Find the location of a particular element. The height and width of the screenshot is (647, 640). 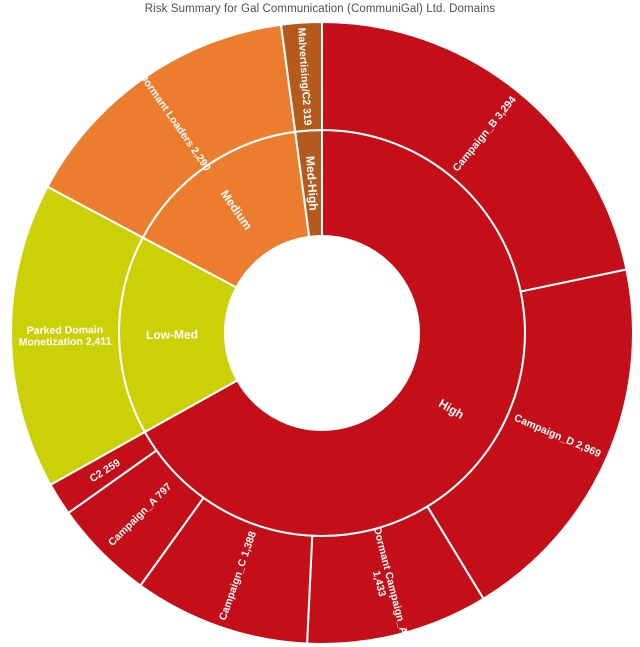

outer-ring-label-parked-domain-monetization: Parked DomainMonetization 2,411 is located at coordinates (64, 336).